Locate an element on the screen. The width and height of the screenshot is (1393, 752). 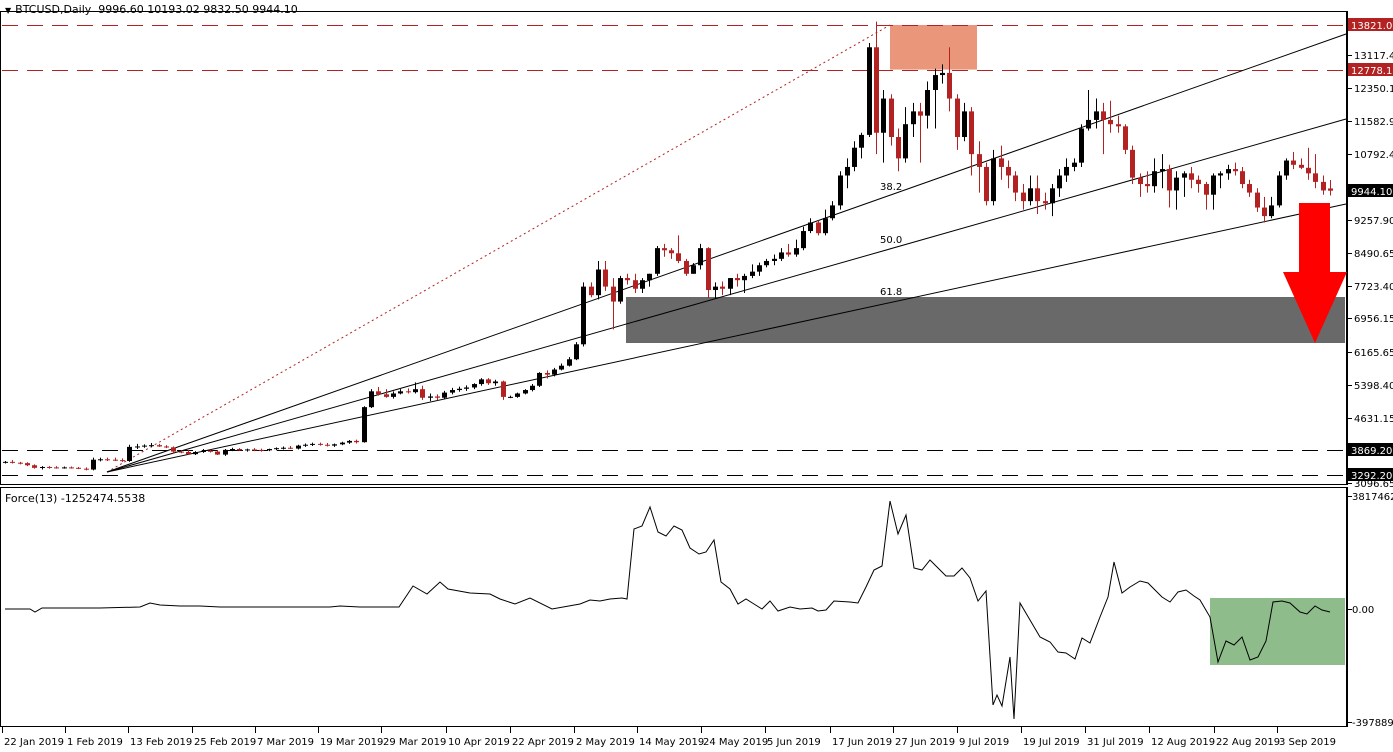
indicator-title: Force(13) -1252474.5538 is located at coordinates (75, 498).